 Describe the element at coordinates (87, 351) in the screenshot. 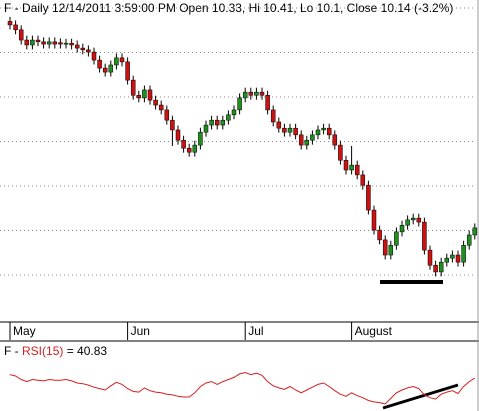

I see `rsi-value: = 40.83` at that location.